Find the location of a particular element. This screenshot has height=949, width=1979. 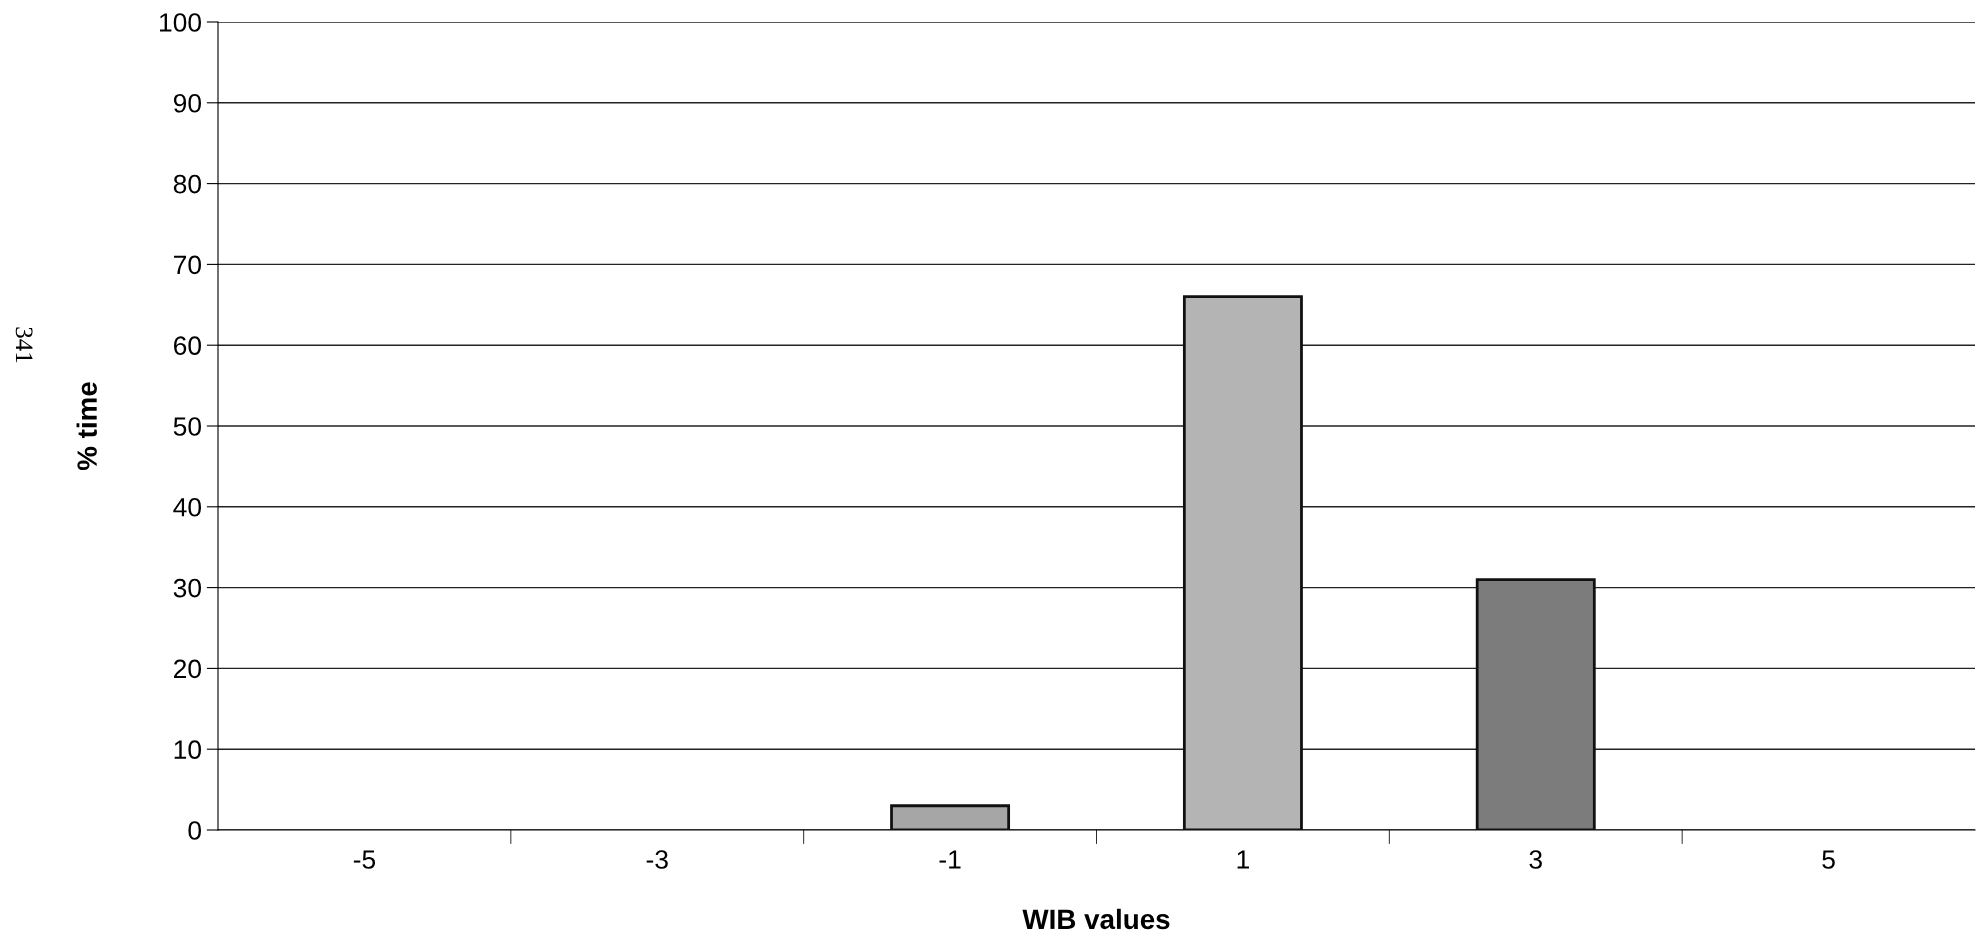

x-tick-label: 1 is located at coordinates (1243, 859).